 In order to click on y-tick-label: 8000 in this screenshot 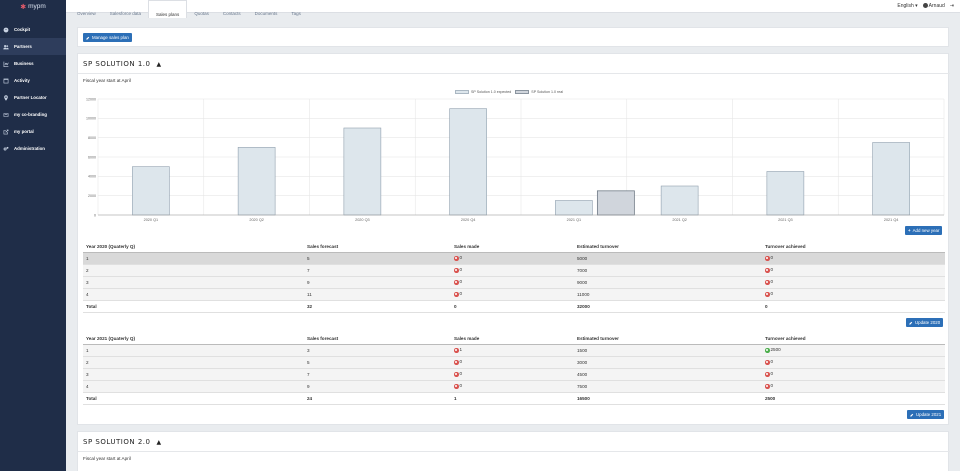, I will do `click(92, 138)`.